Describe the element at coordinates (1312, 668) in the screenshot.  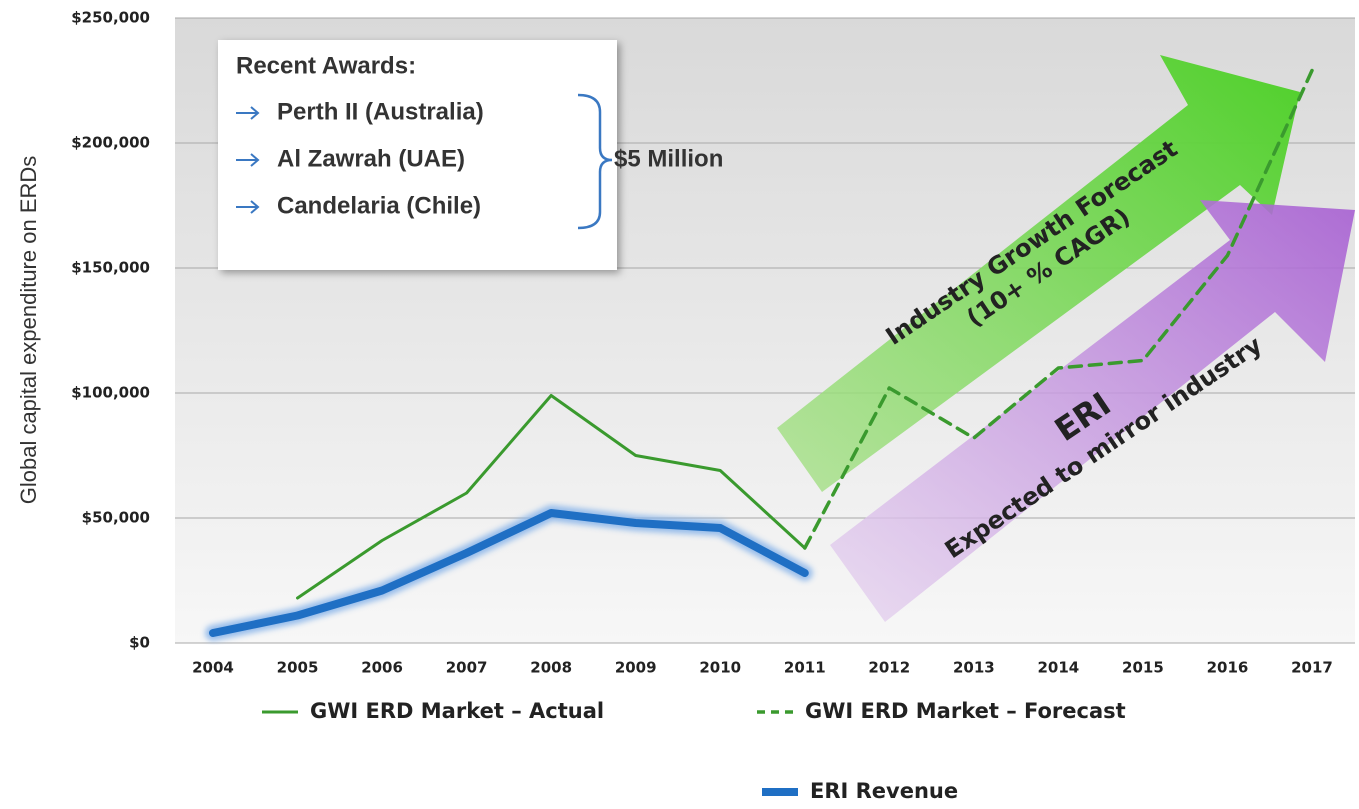
I see `x-tick-label: 2017` at that location.